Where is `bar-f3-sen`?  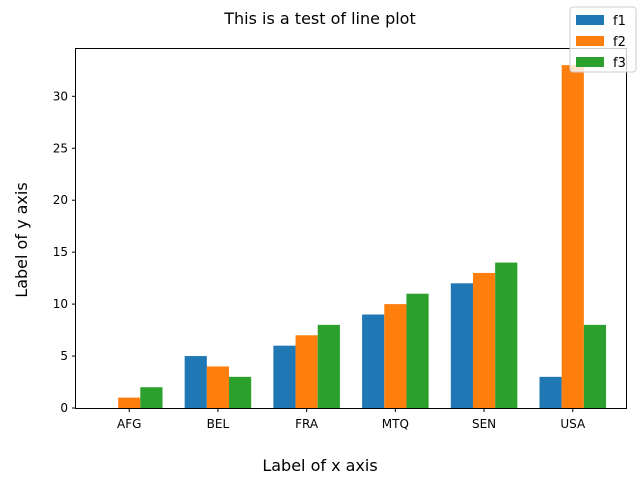 bar-f3-sen is located at coordinates (506, 335).